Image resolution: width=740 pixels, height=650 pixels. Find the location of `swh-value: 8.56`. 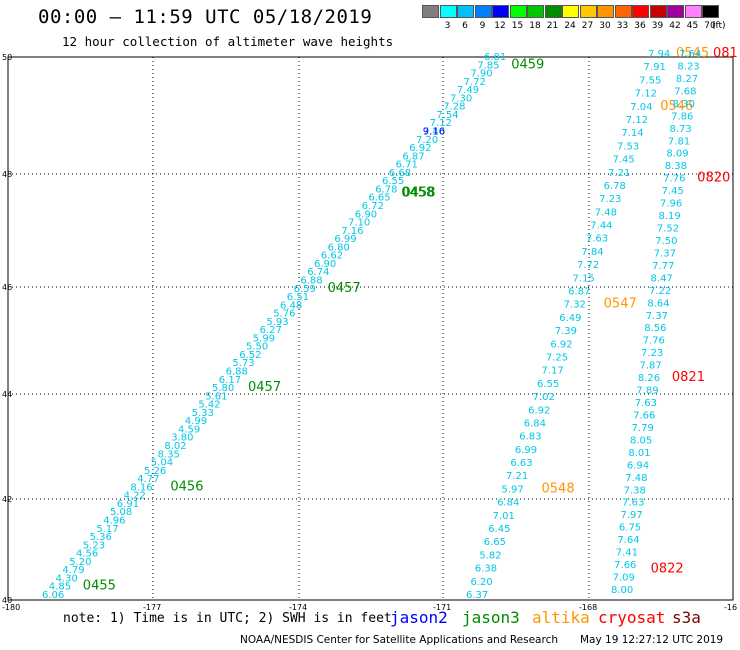

swh-value: 8.56 is located at coordinates (655, 328).